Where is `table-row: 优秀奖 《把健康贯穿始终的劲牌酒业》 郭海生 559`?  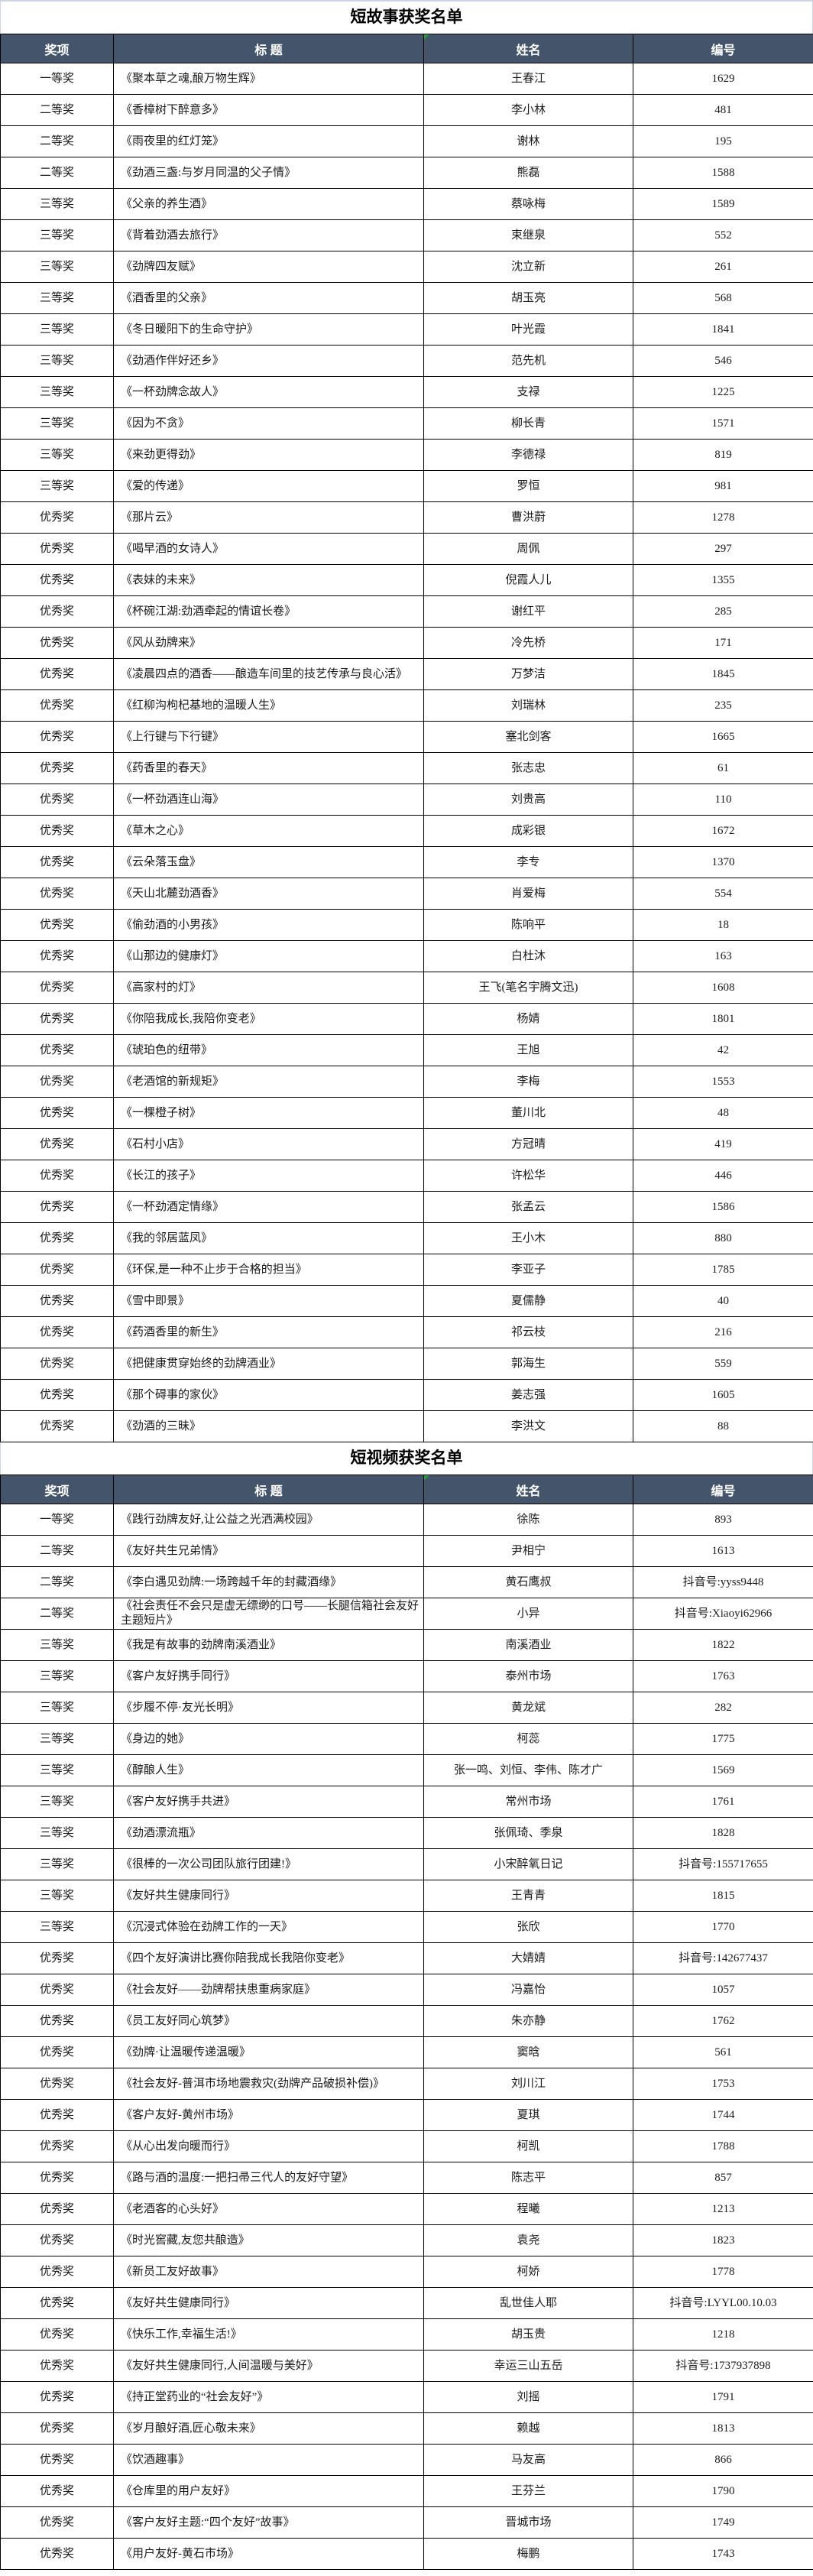 table-row: 优秀奖 《把健康贯穿始终的劲牌酒业》 郭海生 559 is located at coordinates (406, 1364).